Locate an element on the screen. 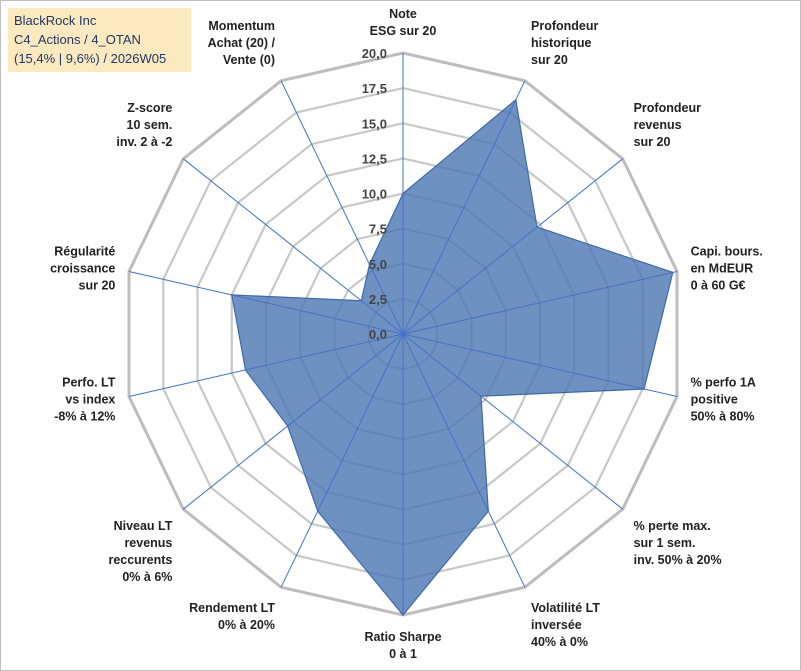 This screenshot has width=801, height=671. axis-label-6-line-2: 40% à 0% is located at coordinates (559, 642).